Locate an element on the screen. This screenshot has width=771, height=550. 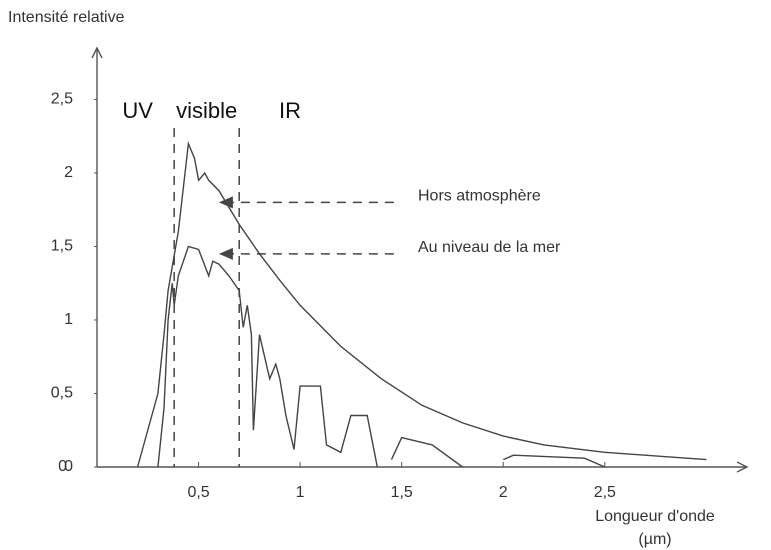
band-label: IR is located at coordinates (290, 110).